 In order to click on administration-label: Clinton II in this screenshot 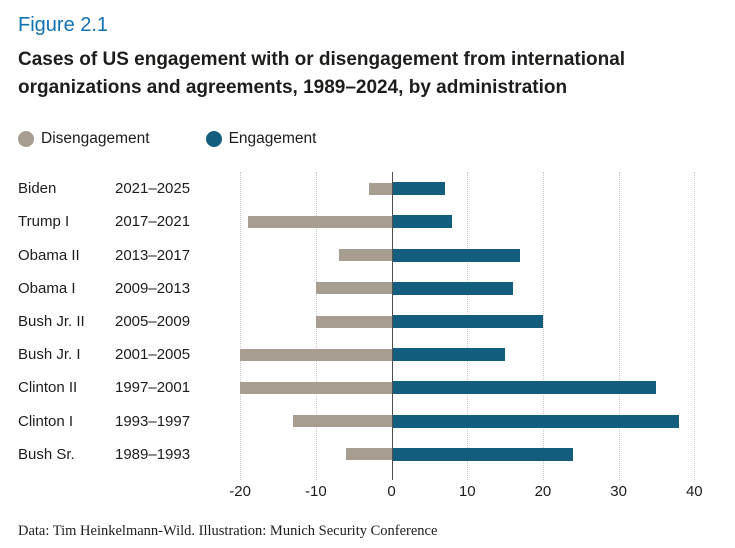, I will do `click(48, 388)`.